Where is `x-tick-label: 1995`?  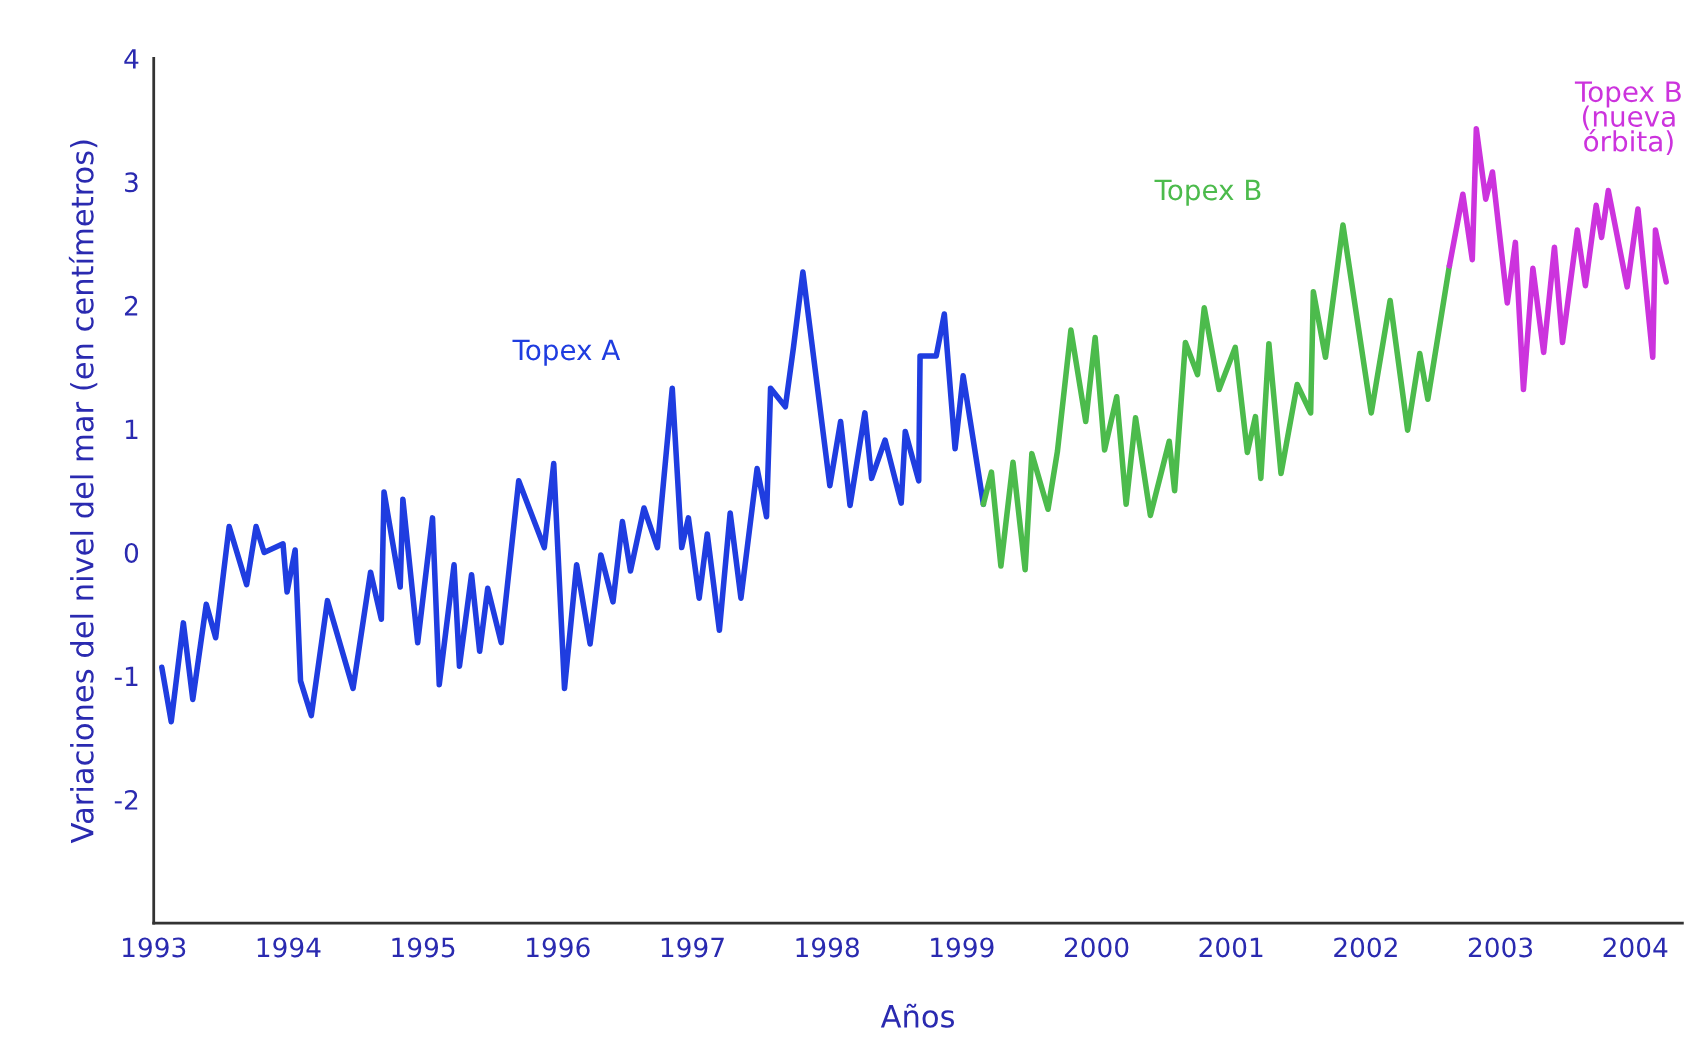
x-tick-label: 1995 is located at coordinates (423, 947).